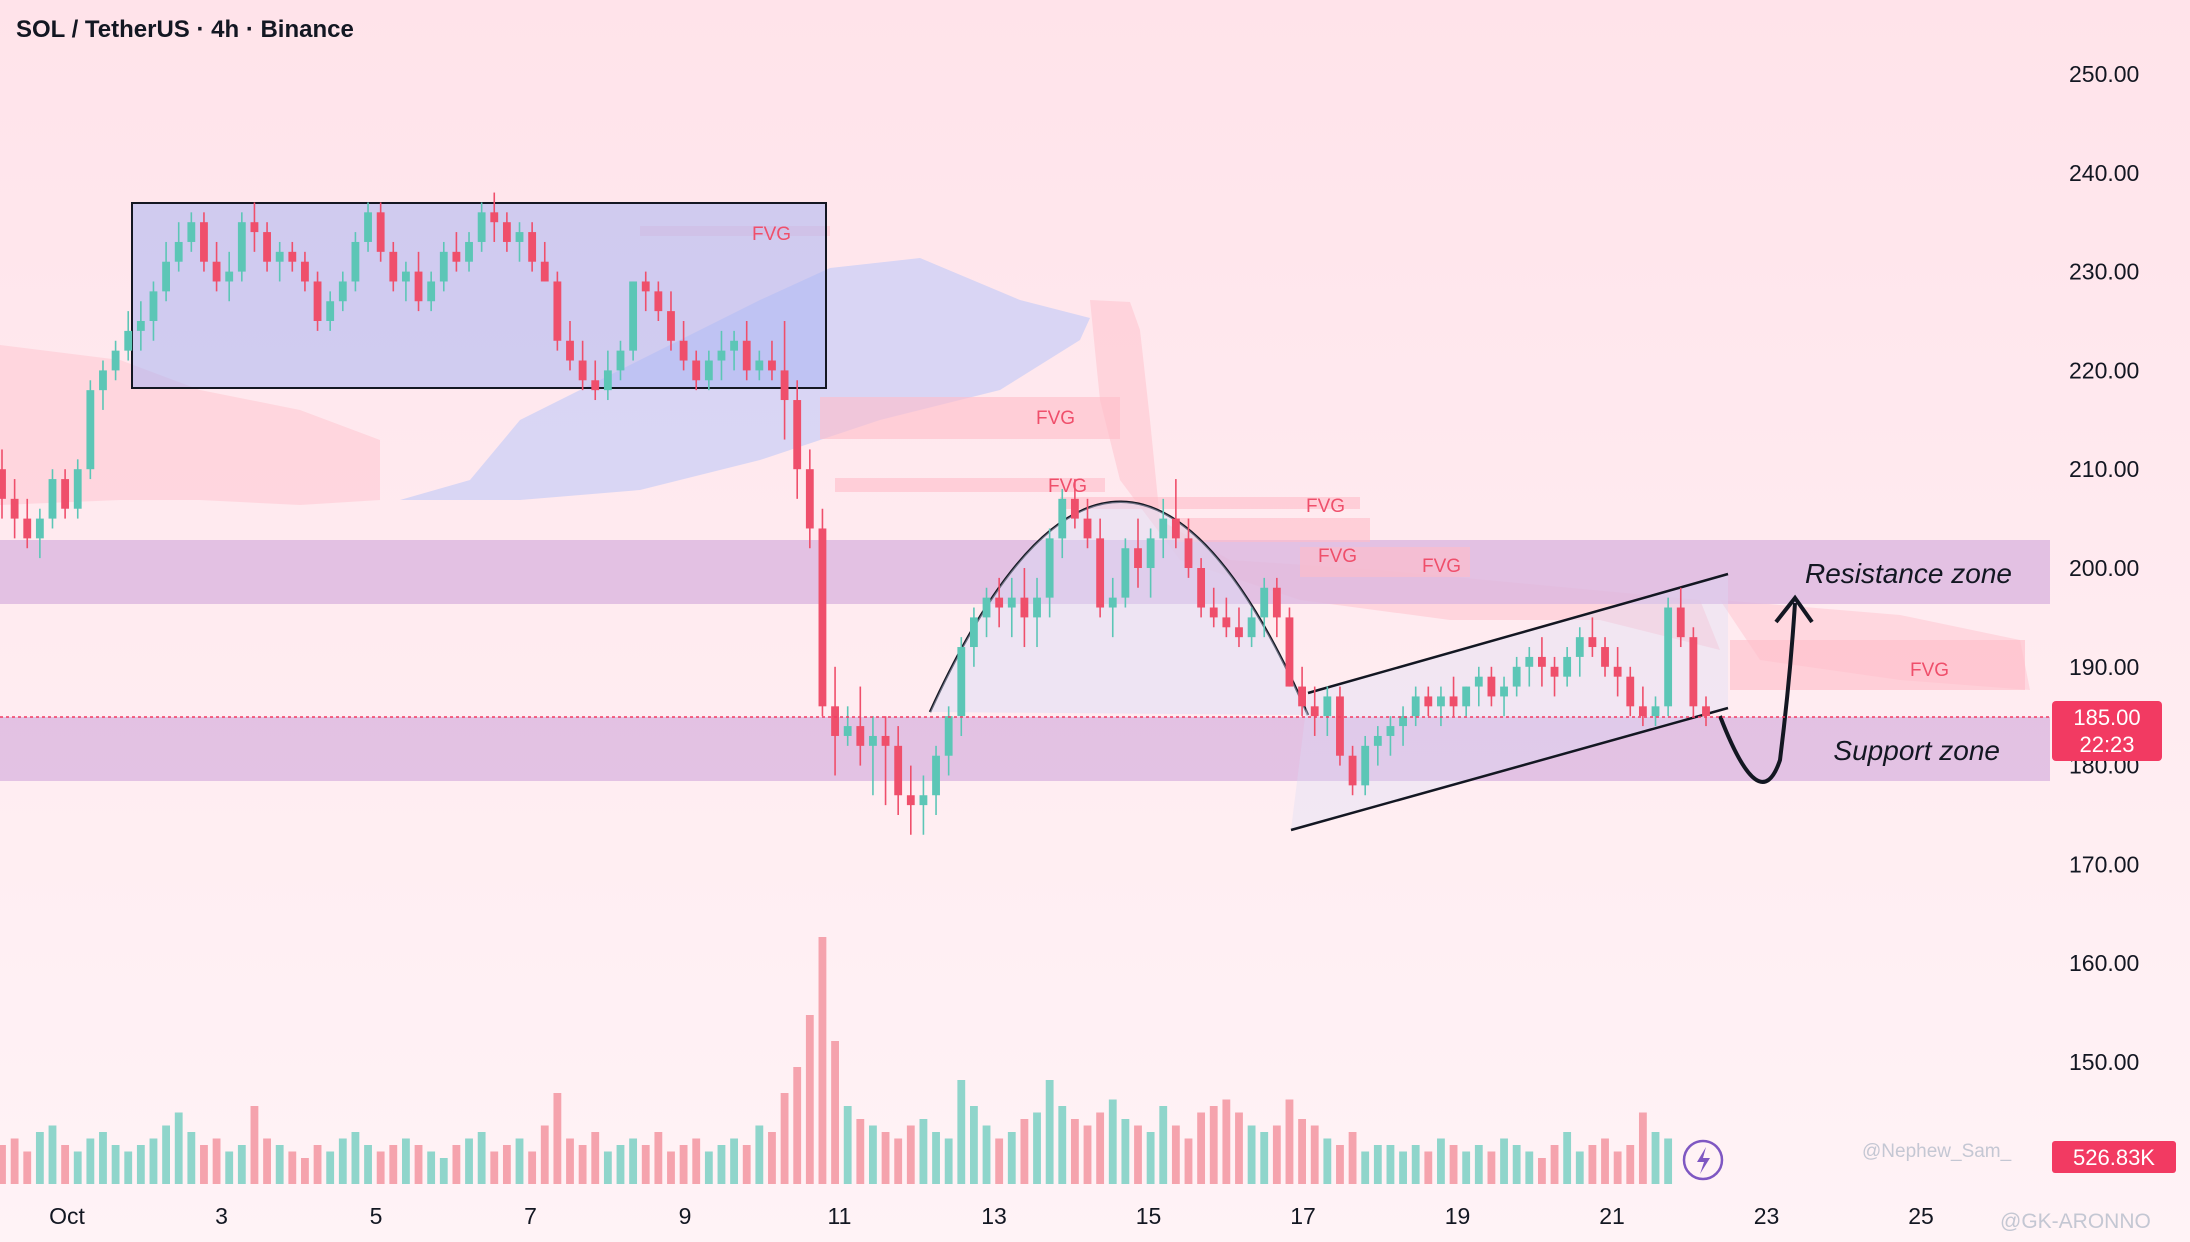 The image size is (2190, 1242). What do you see at coordinates (376, 1216) in the screenshot?
I see `time-tick-label: 5` at bounding box center [376, 1216].